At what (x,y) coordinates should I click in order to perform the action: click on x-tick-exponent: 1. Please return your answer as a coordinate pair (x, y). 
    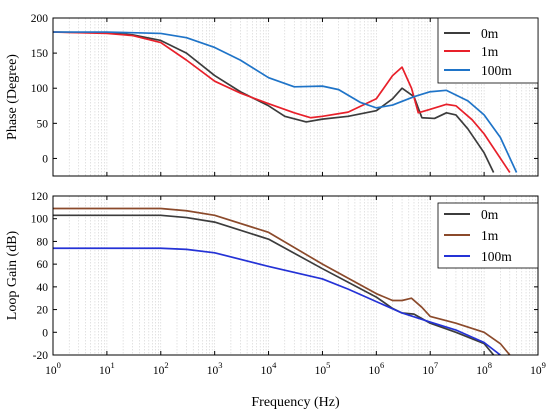
    Looking at the image, I should click on (113, 365).